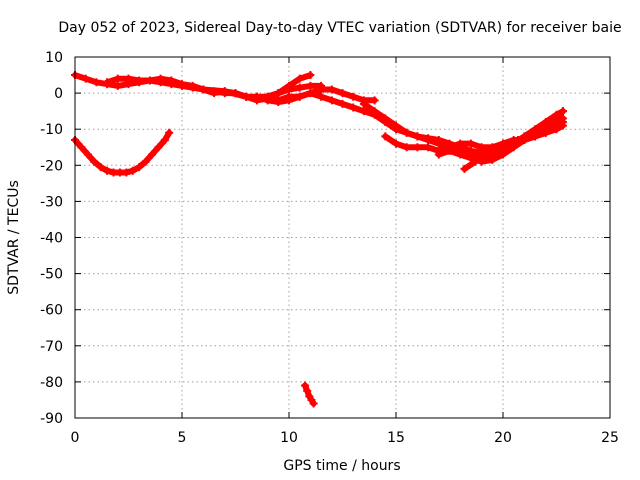 This screenshot has width=640, height=480. I want to click on y-tick-label: 10, so click(54, 58).